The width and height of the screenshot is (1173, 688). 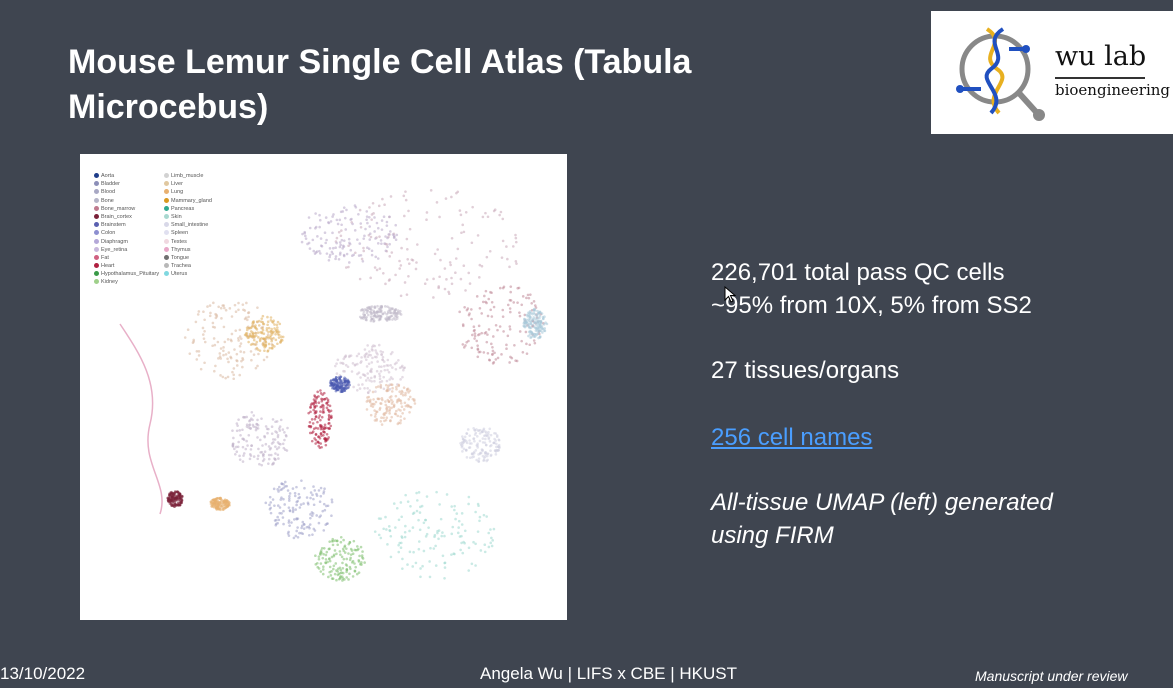 I want to click on legend-label: Spleen, so click(x=179, y=233).